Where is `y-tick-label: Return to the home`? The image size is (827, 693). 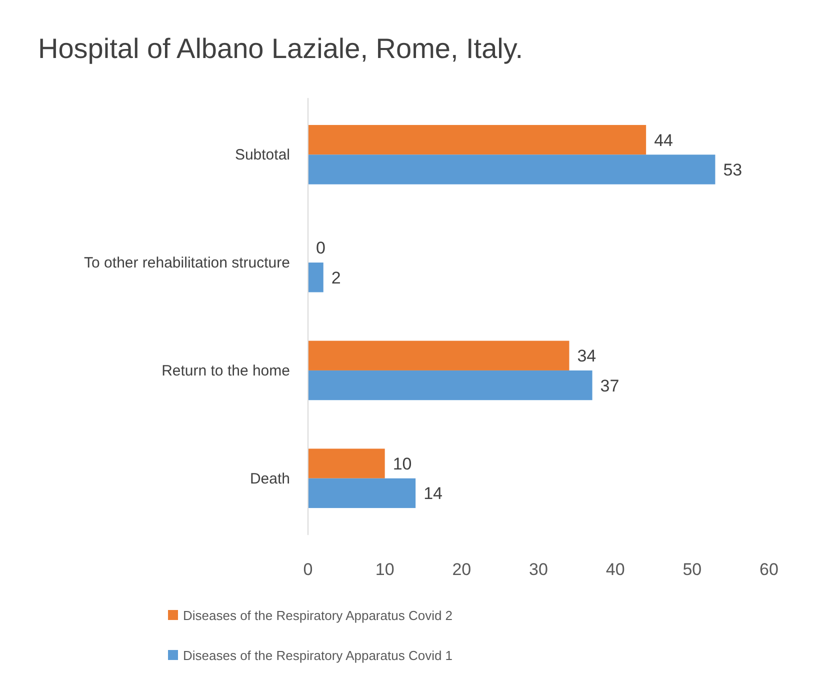
y-tick-label: Return to the home is located at coordinates (226, 371).